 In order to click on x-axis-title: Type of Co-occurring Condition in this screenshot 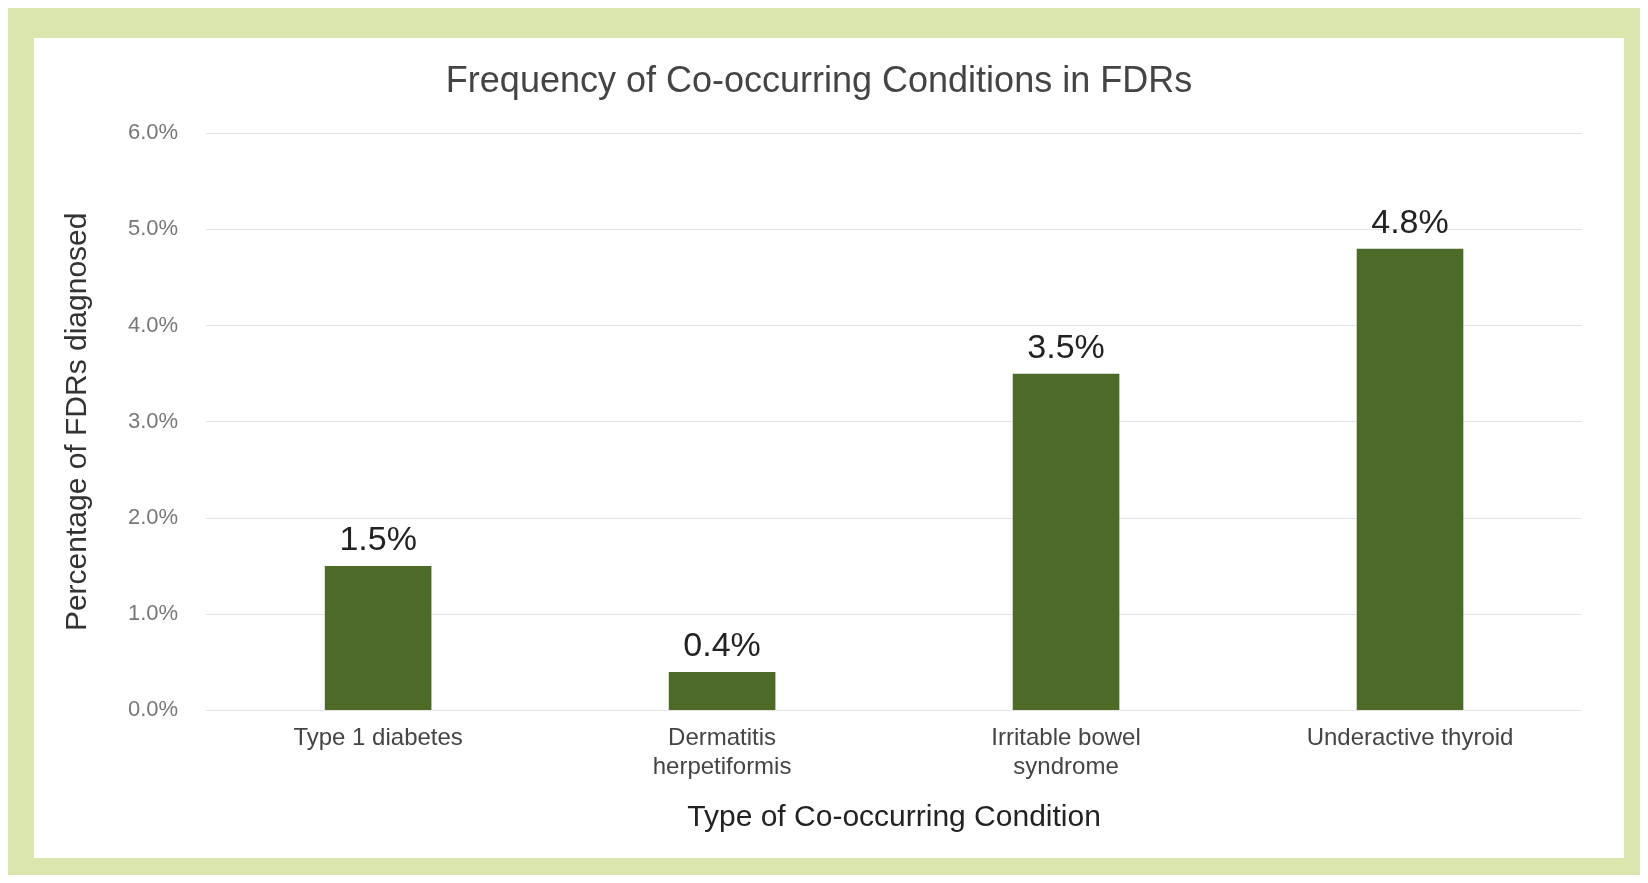, I will do `click(894, 816)`.